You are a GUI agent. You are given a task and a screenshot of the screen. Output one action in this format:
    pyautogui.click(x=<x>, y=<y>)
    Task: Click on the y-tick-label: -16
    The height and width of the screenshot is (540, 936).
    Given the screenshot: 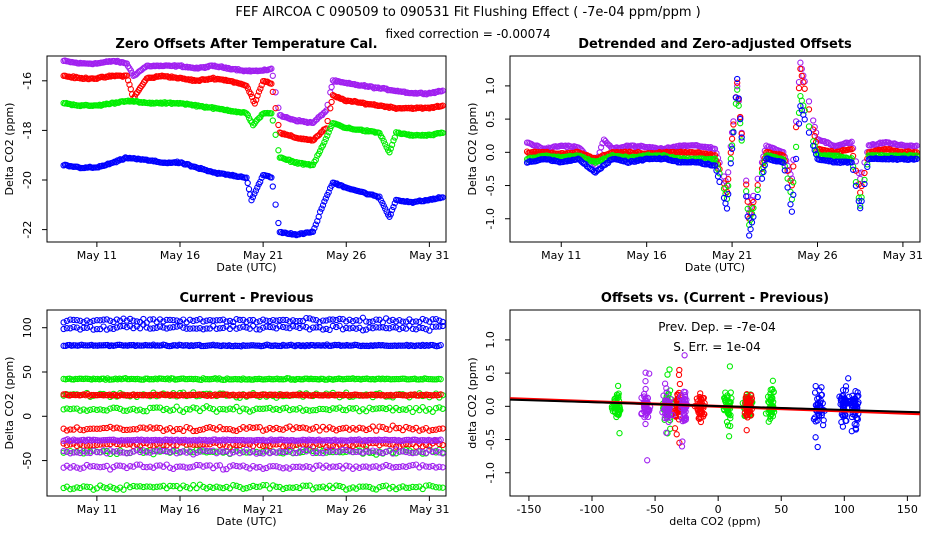 What is the action you would take?
    pyautogui.click(x=27, y=81)
    